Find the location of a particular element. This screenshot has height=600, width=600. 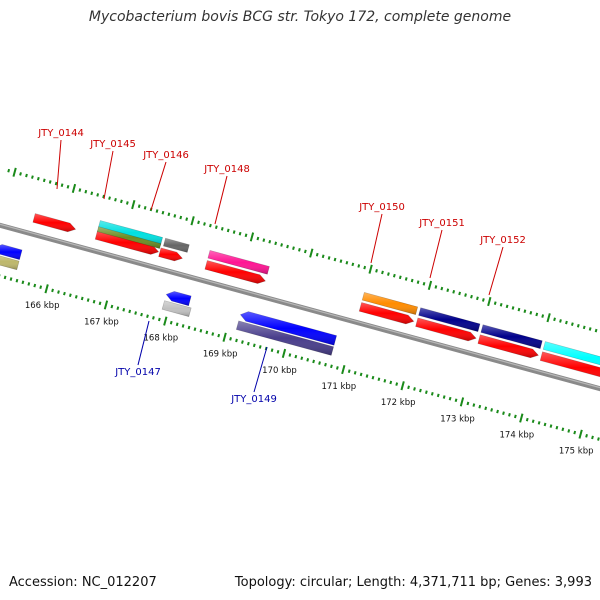

gene-label: JTY_0152 is located at coordinates (502, 240).